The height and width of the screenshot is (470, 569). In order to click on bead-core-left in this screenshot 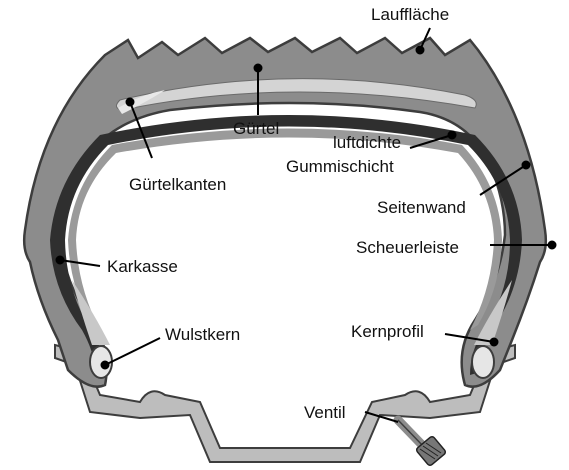, I will do `click(101, 362)`.